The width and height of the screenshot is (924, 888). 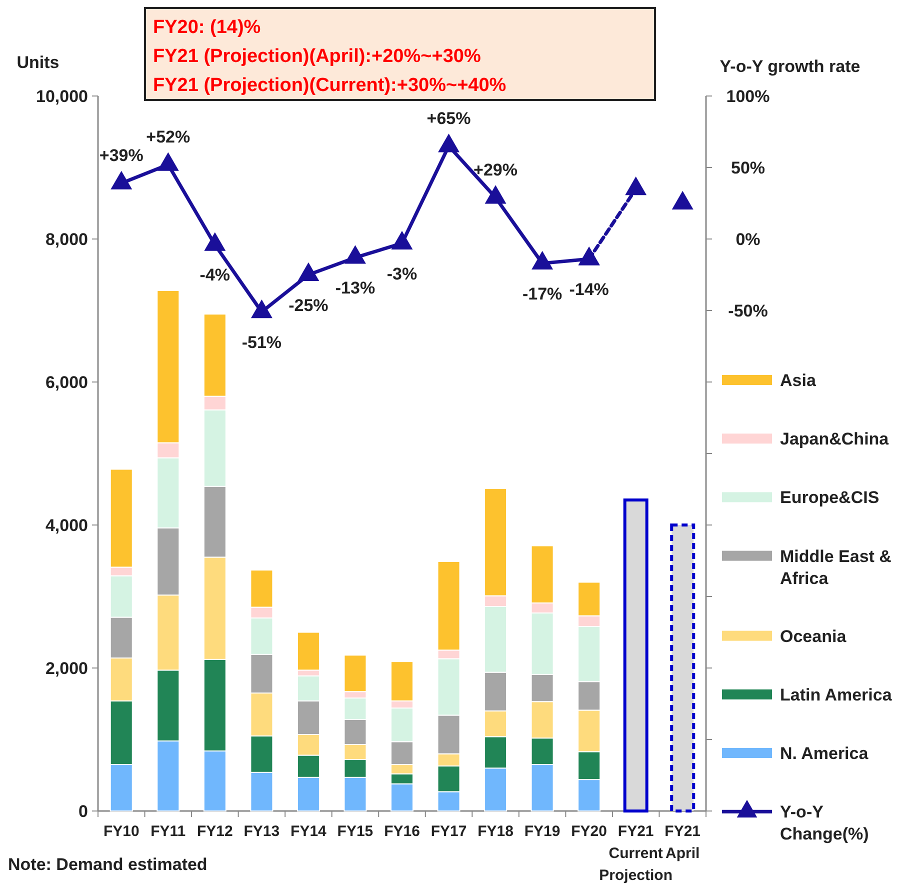 What do you see at coordinates (496, 170) in the screenshot?
I see `data-label: +29%` at bounding box center [496, 170].